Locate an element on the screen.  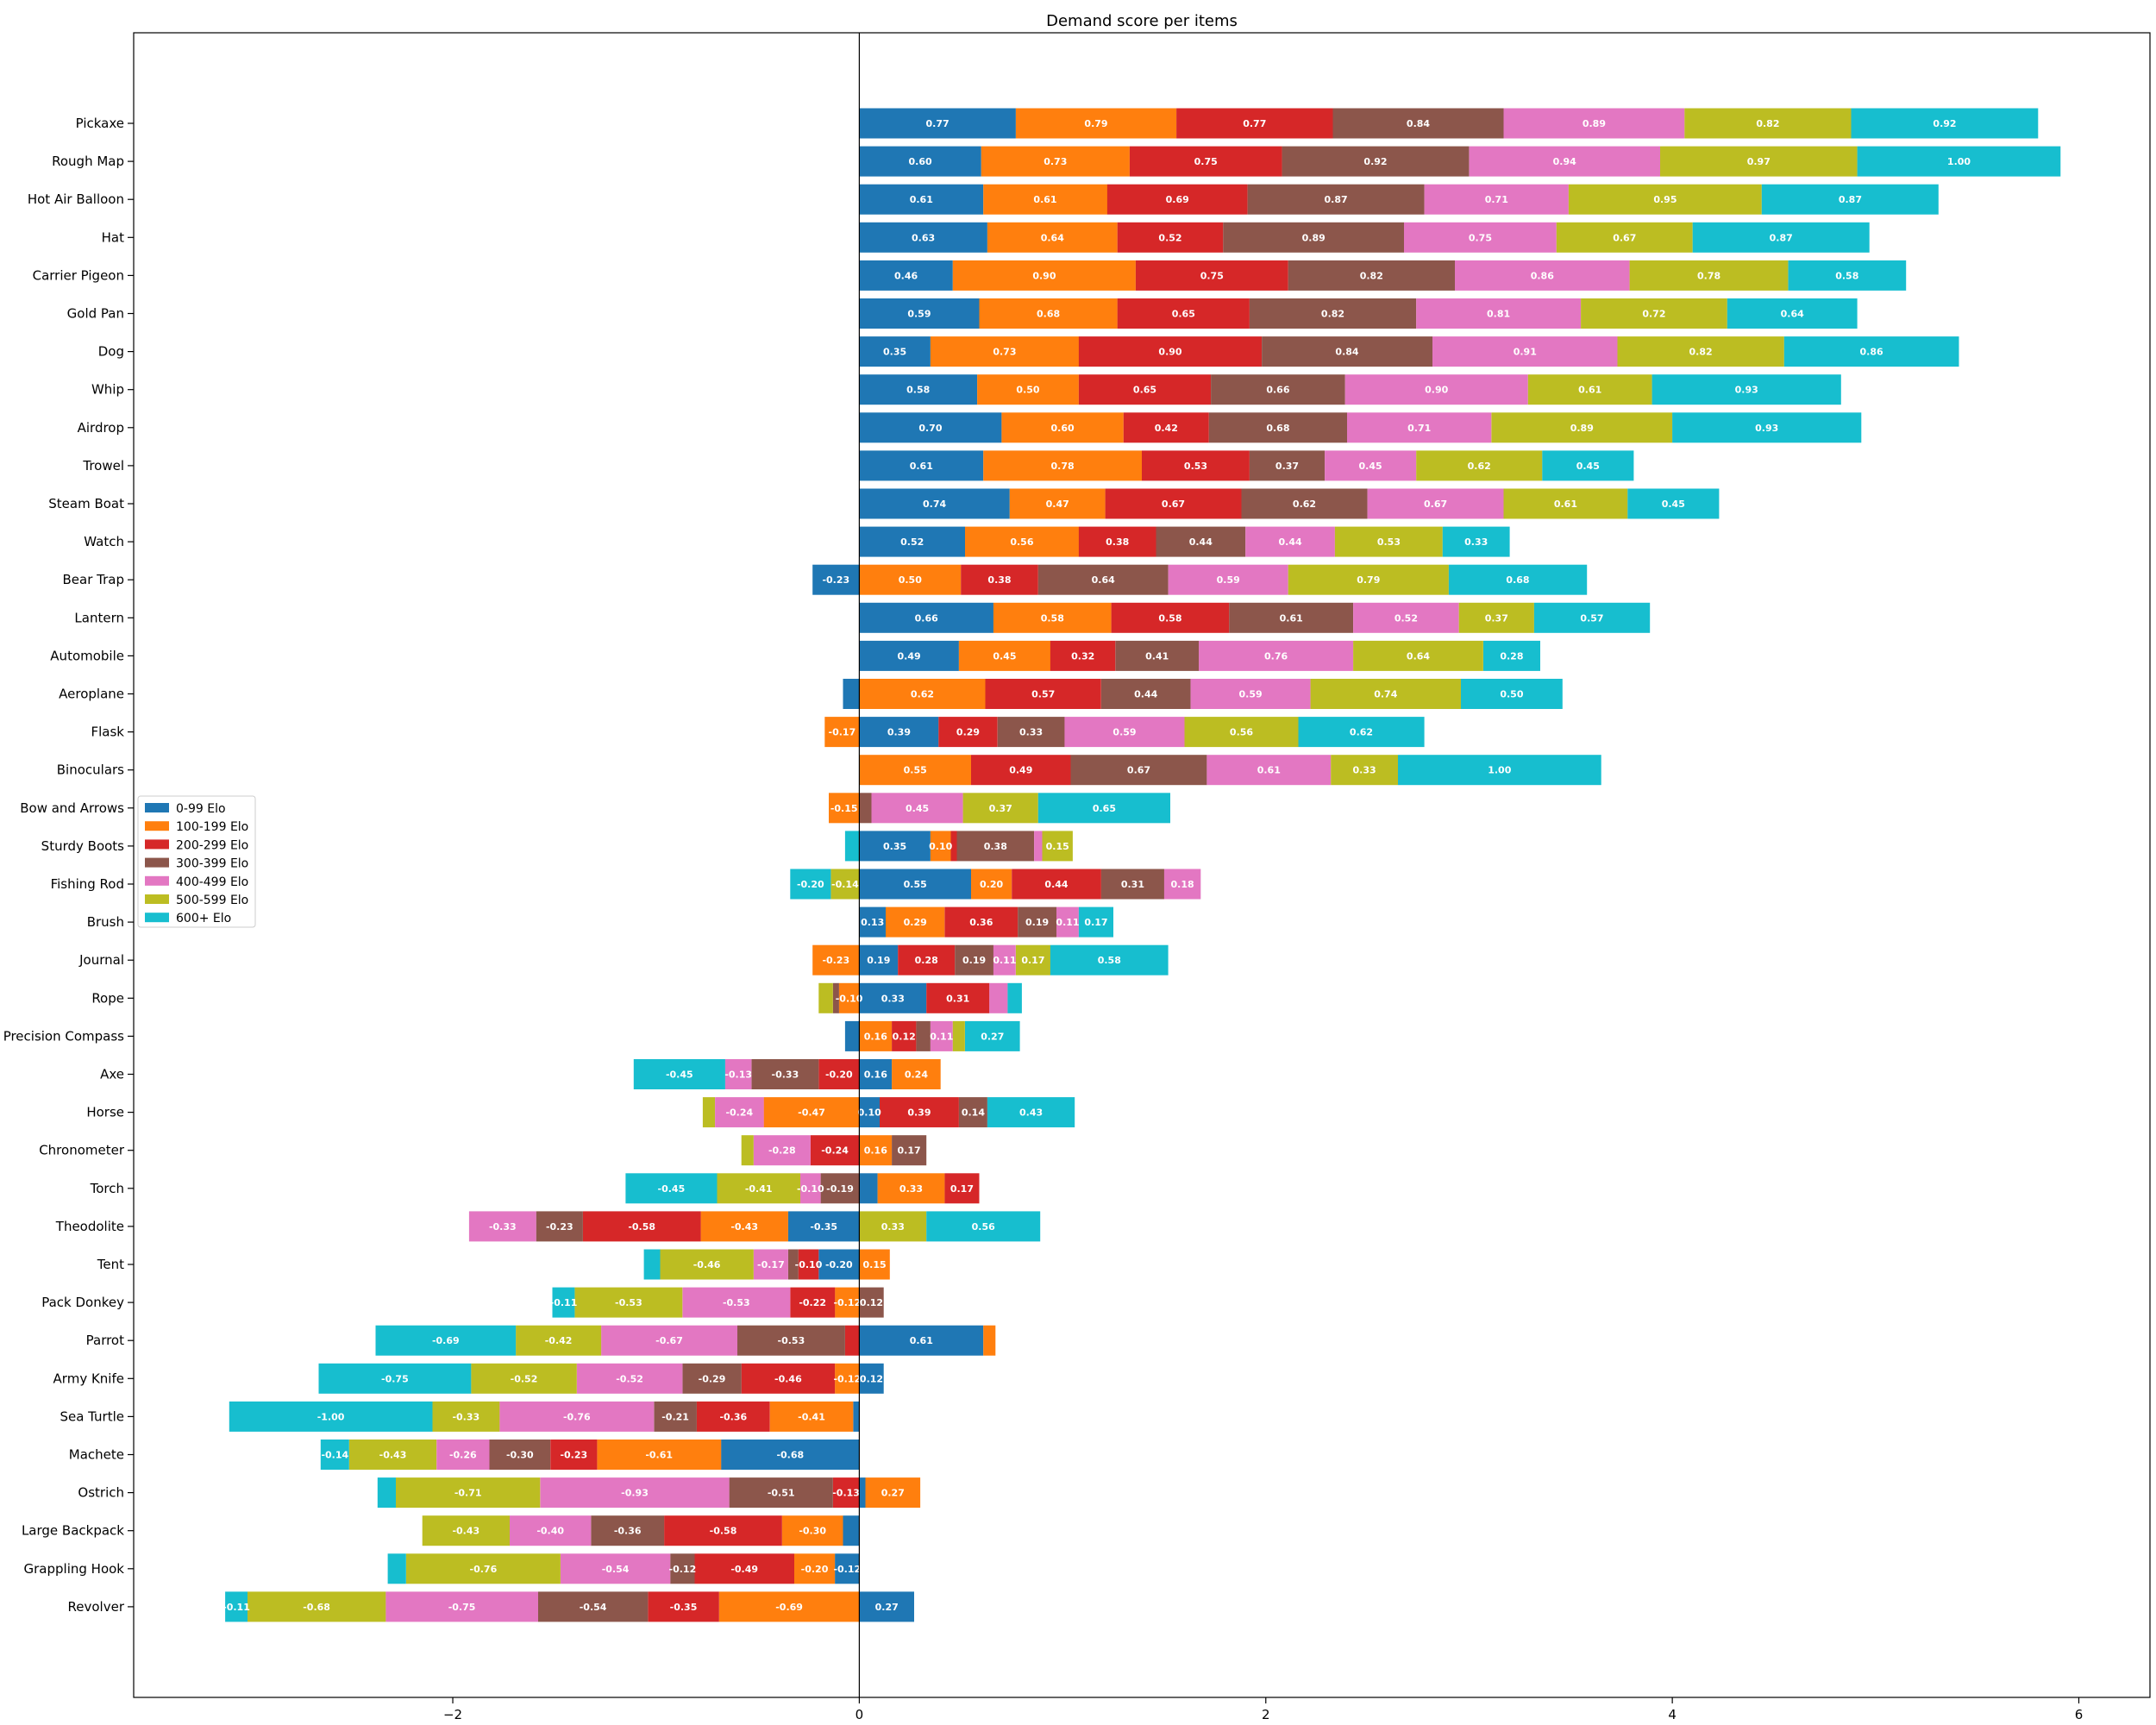
bar-value-label: 0.29 is located at coordinates (915, 923).